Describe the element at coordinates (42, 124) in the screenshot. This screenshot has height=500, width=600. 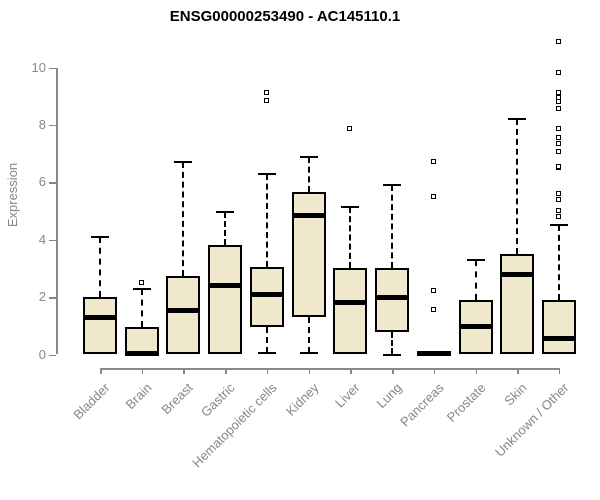
I see `y-tick-label: 8` at that location.